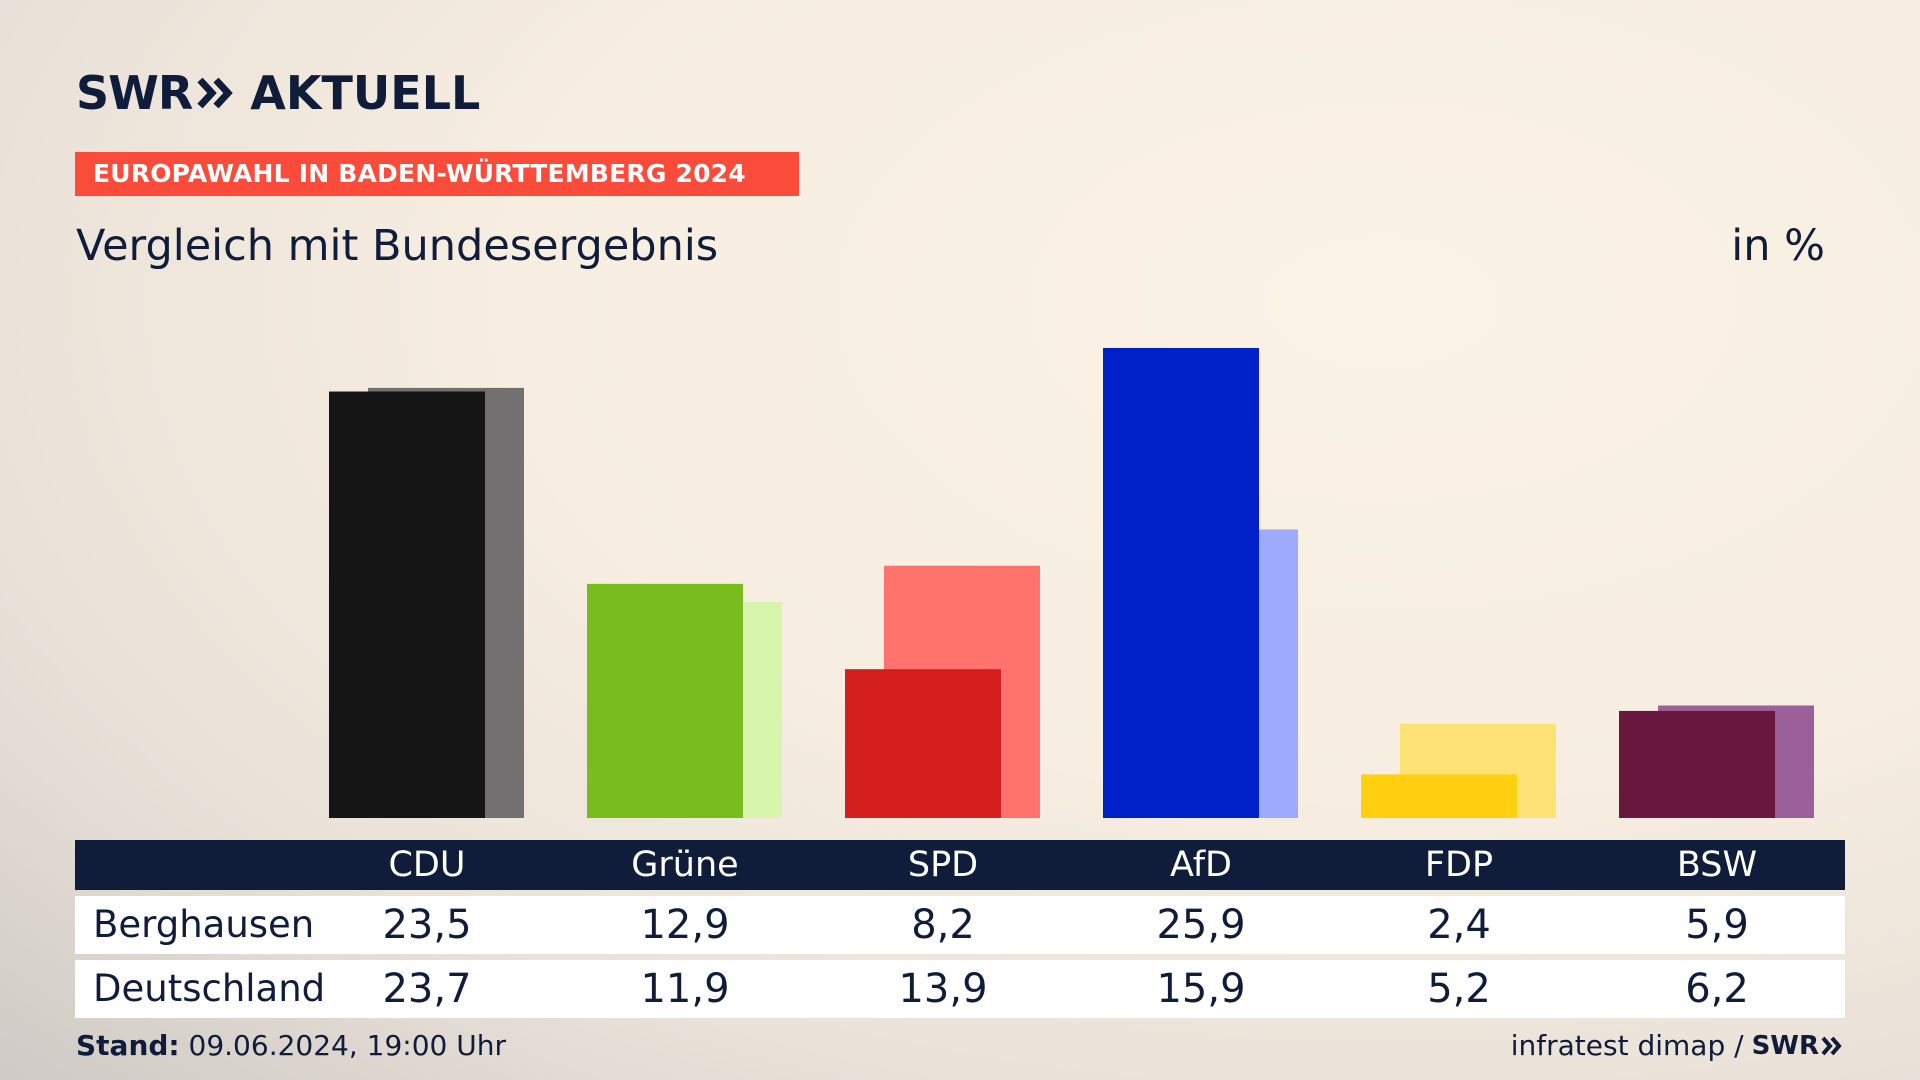 The height and width of the screenshot is (1080, 1920). What do you see at coordinates (1785, 1046) in the screenshot?
I see `source-logo-swr: SWR` at bounding box center [1785, 1046].